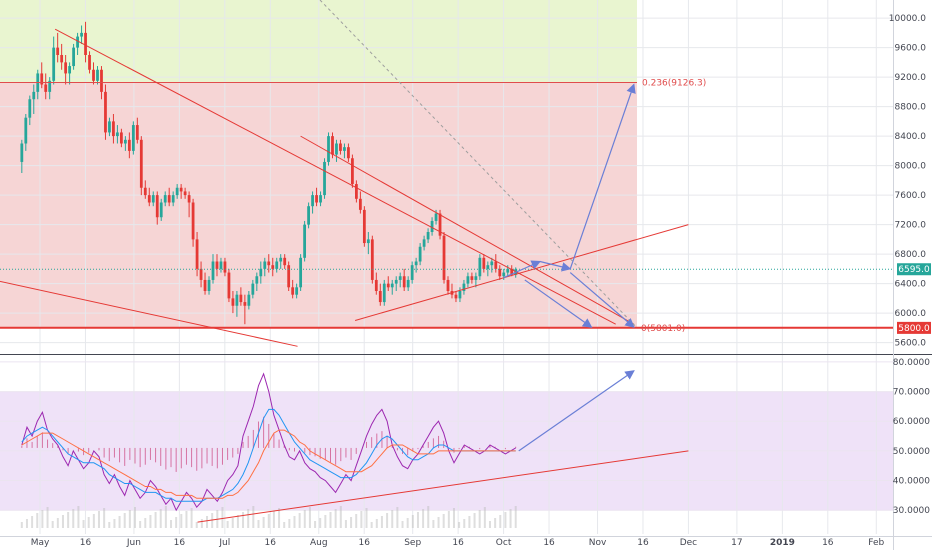  I want to click on price-tick-label: 6800.0, so click(911, 255).